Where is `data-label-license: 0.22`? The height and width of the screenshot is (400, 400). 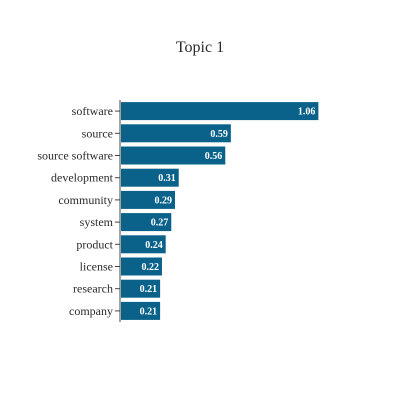
data-label-license: 0.22 is located at coordinates (150, 267).